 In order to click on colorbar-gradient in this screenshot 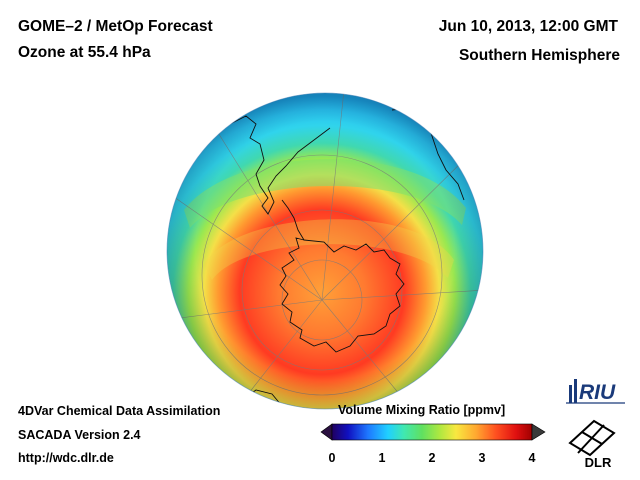, I will do `click(432, 432)`.